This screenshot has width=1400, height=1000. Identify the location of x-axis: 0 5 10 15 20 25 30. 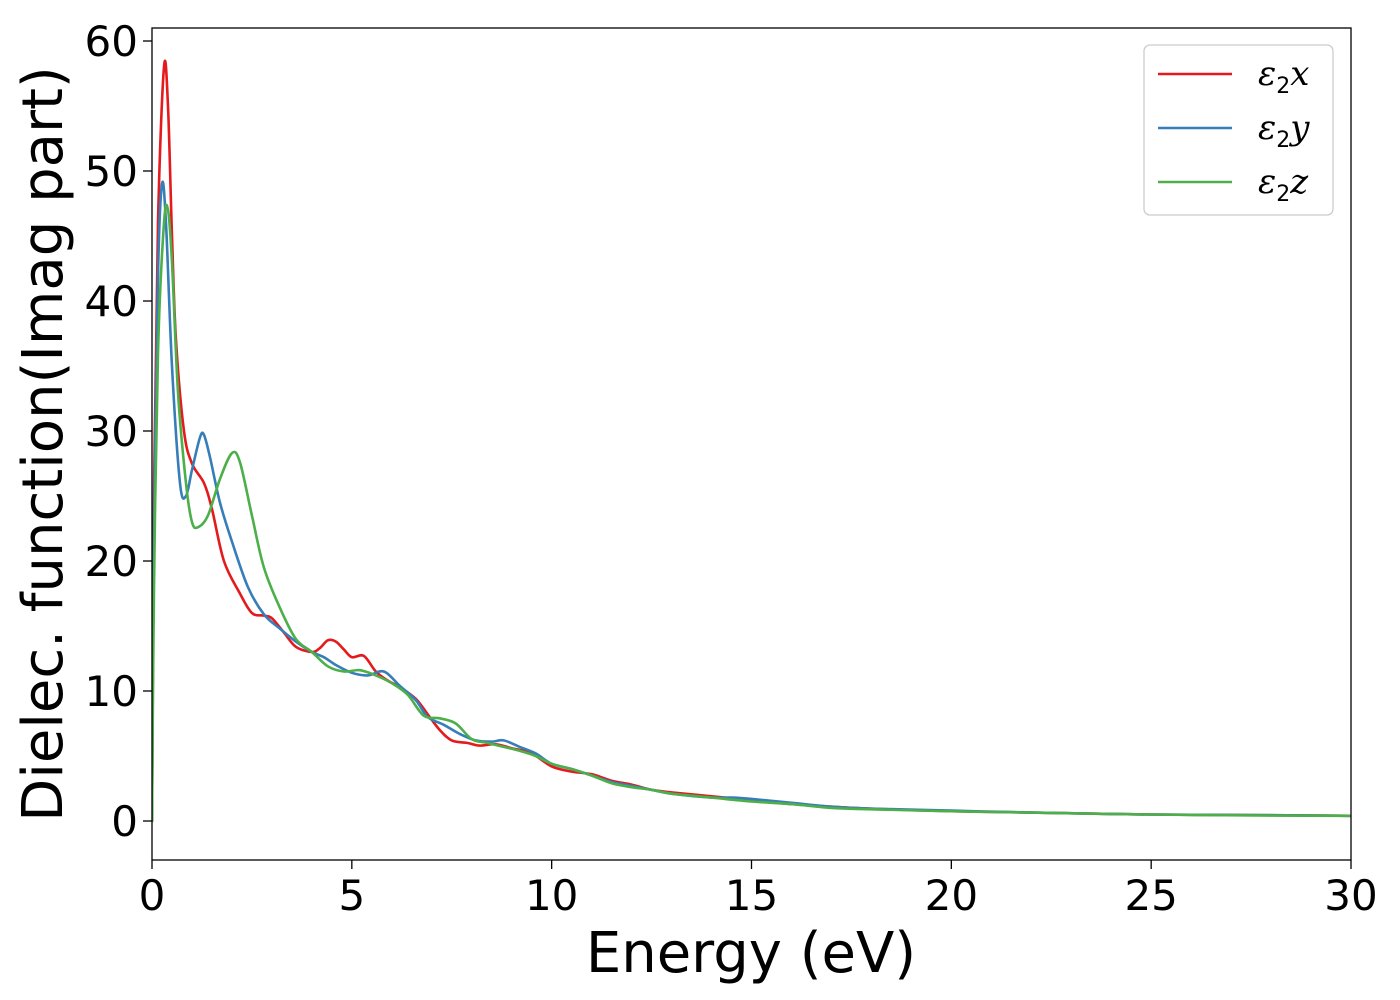
(758, 890).